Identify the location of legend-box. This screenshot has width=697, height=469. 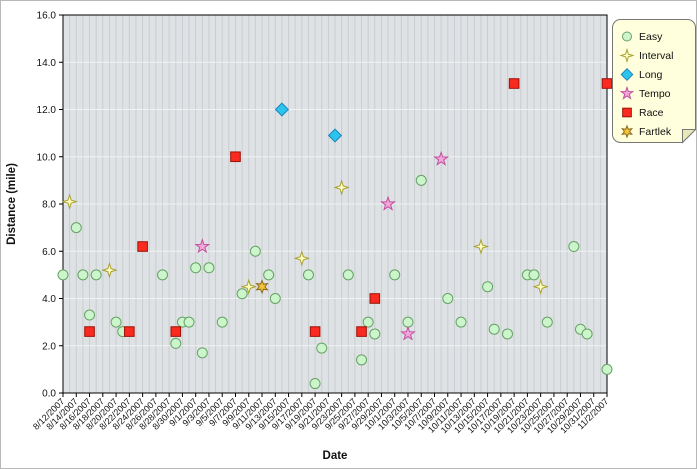
(654, 81).